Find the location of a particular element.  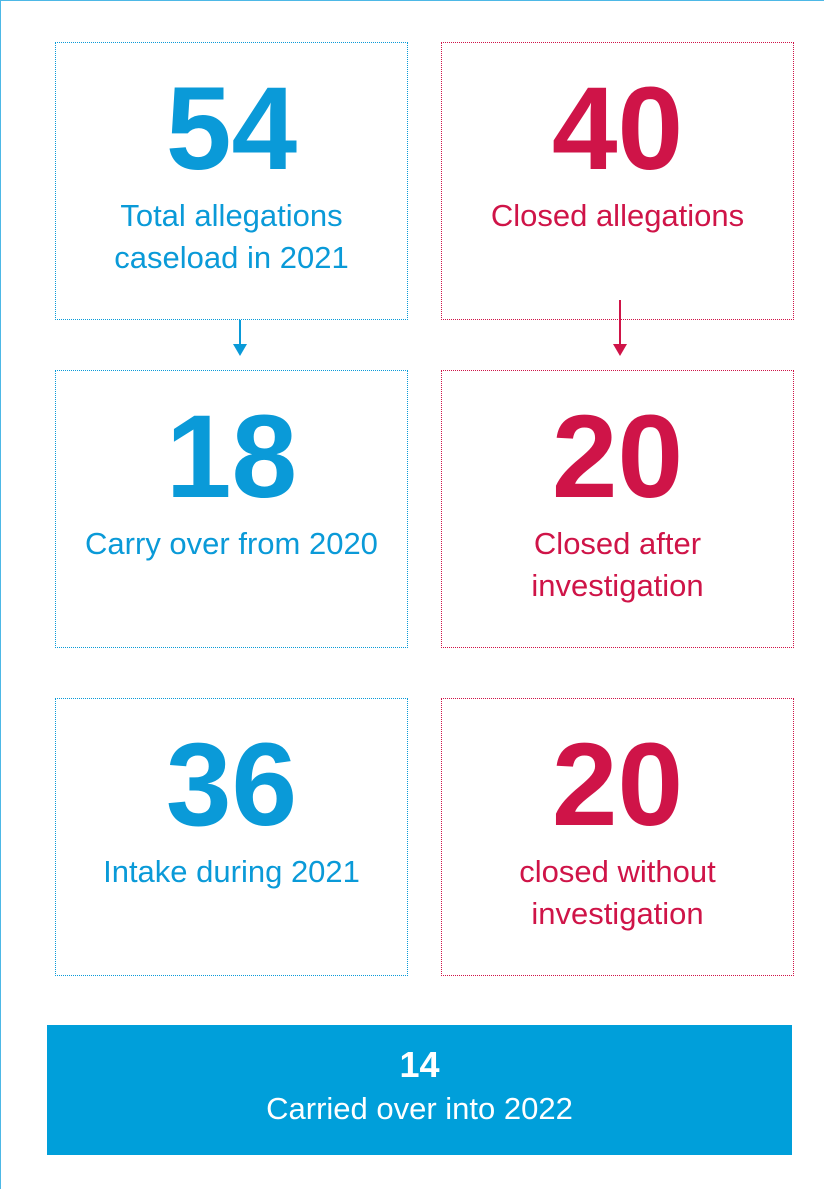

stat-label: Carry over from 2020 is located at coordinates (231, 543).